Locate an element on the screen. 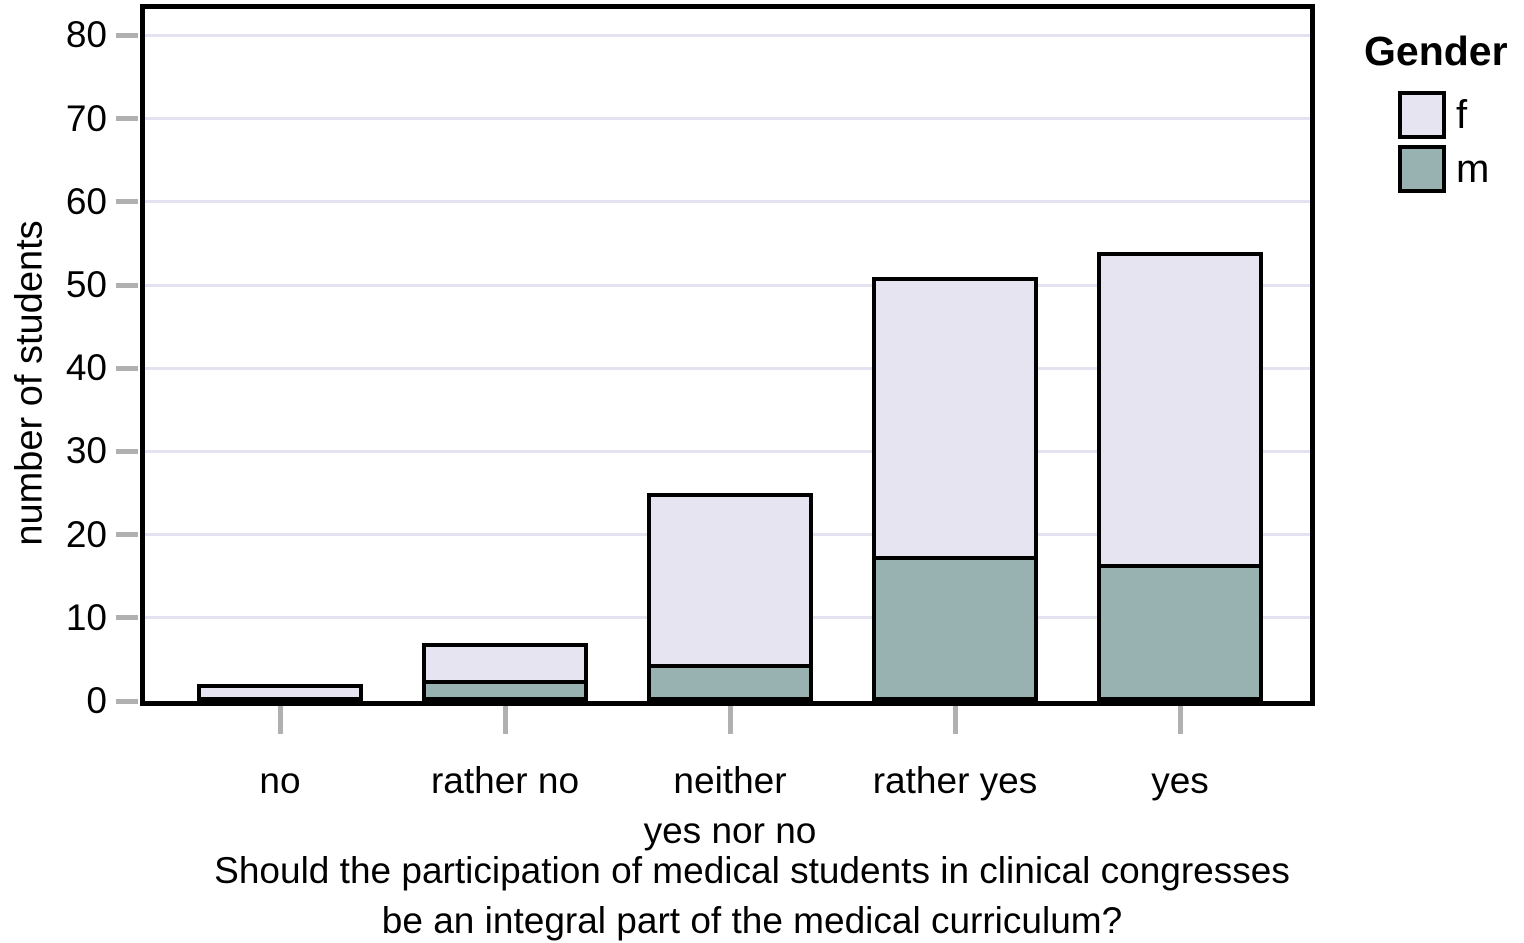 This screenshot has width=1524, height=943. y-tick-label-20: 20 is located at coordinates (86, 534).